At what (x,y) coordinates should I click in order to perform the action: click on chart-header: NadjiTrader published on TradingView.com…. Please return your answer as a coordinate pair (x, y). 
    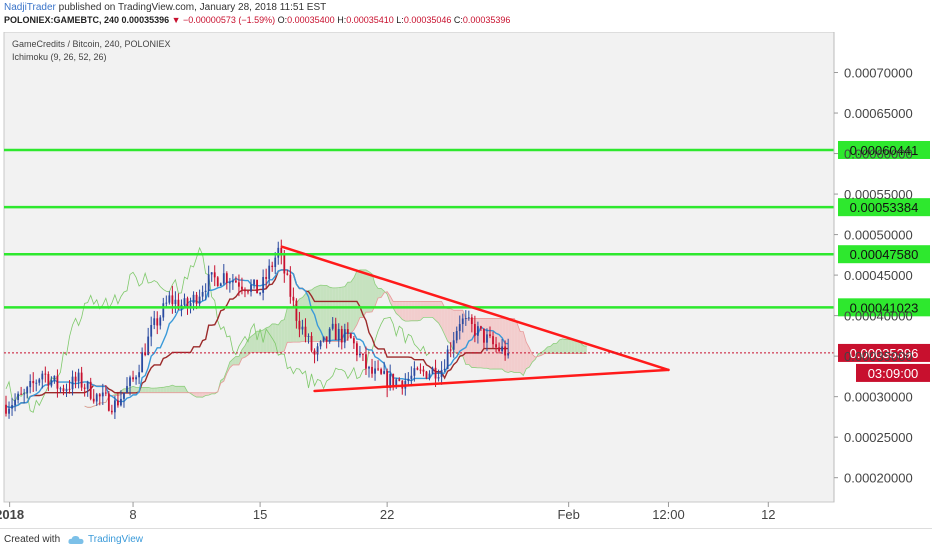
    Looking at the image, I should click on (466, 15).